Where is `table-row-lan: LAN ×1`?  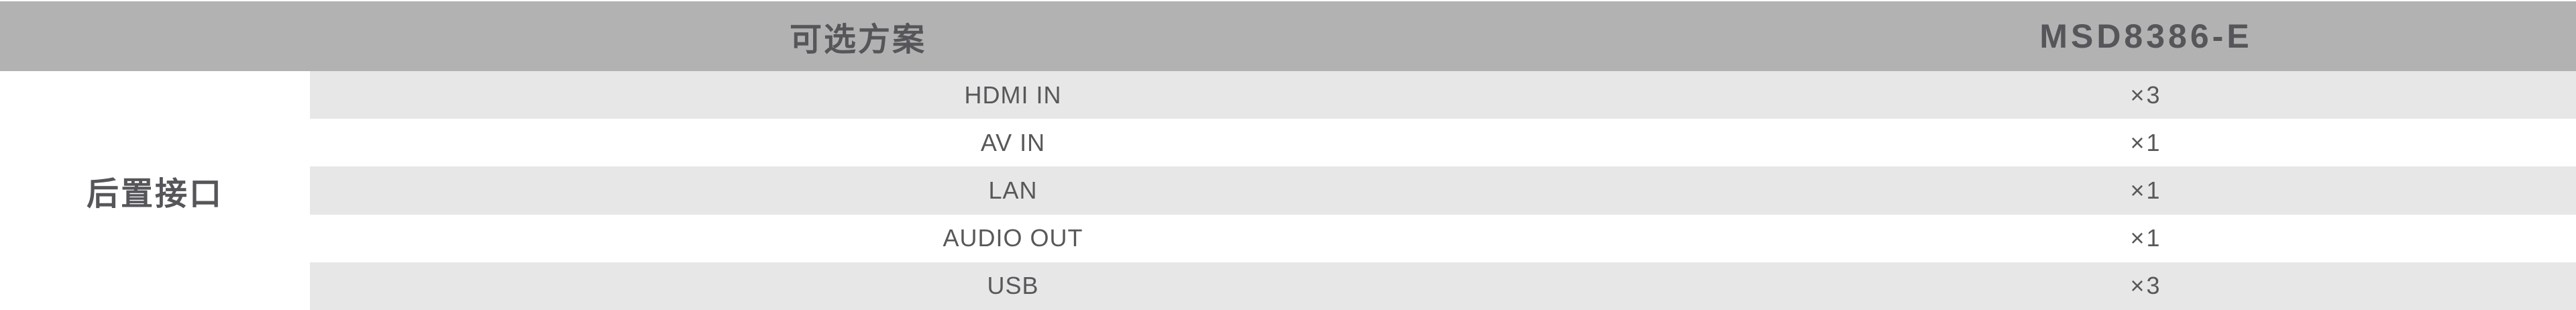 table-row-lan: LAN ×1 is located at coordinates (1443, 190).